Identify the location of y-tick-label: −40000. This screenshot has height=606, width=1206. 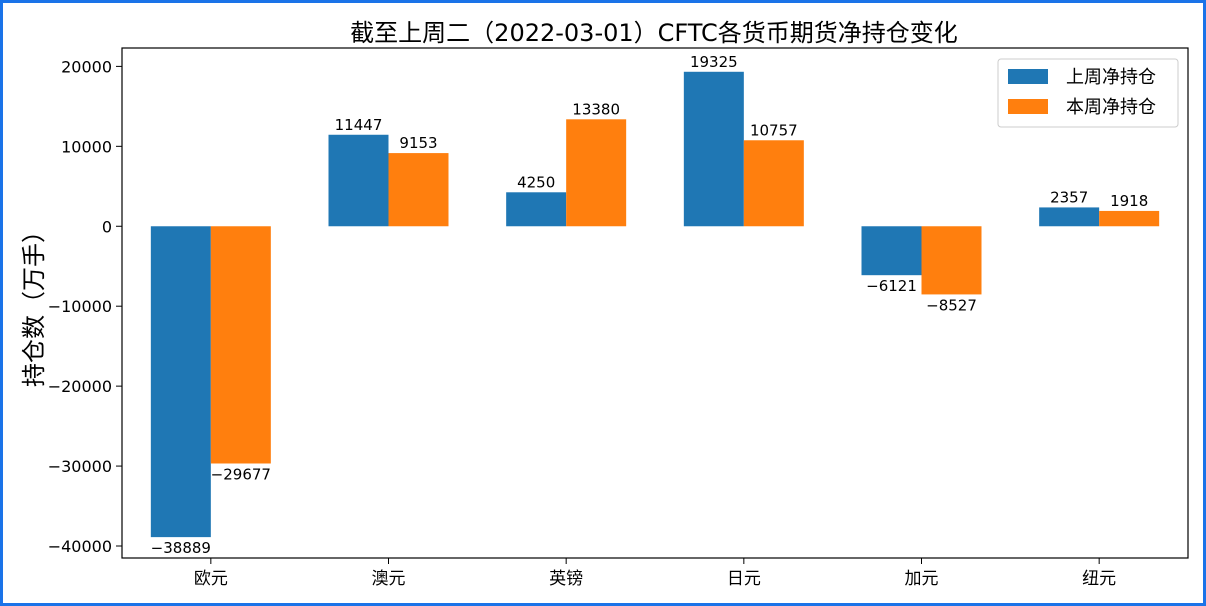
(80, 546).